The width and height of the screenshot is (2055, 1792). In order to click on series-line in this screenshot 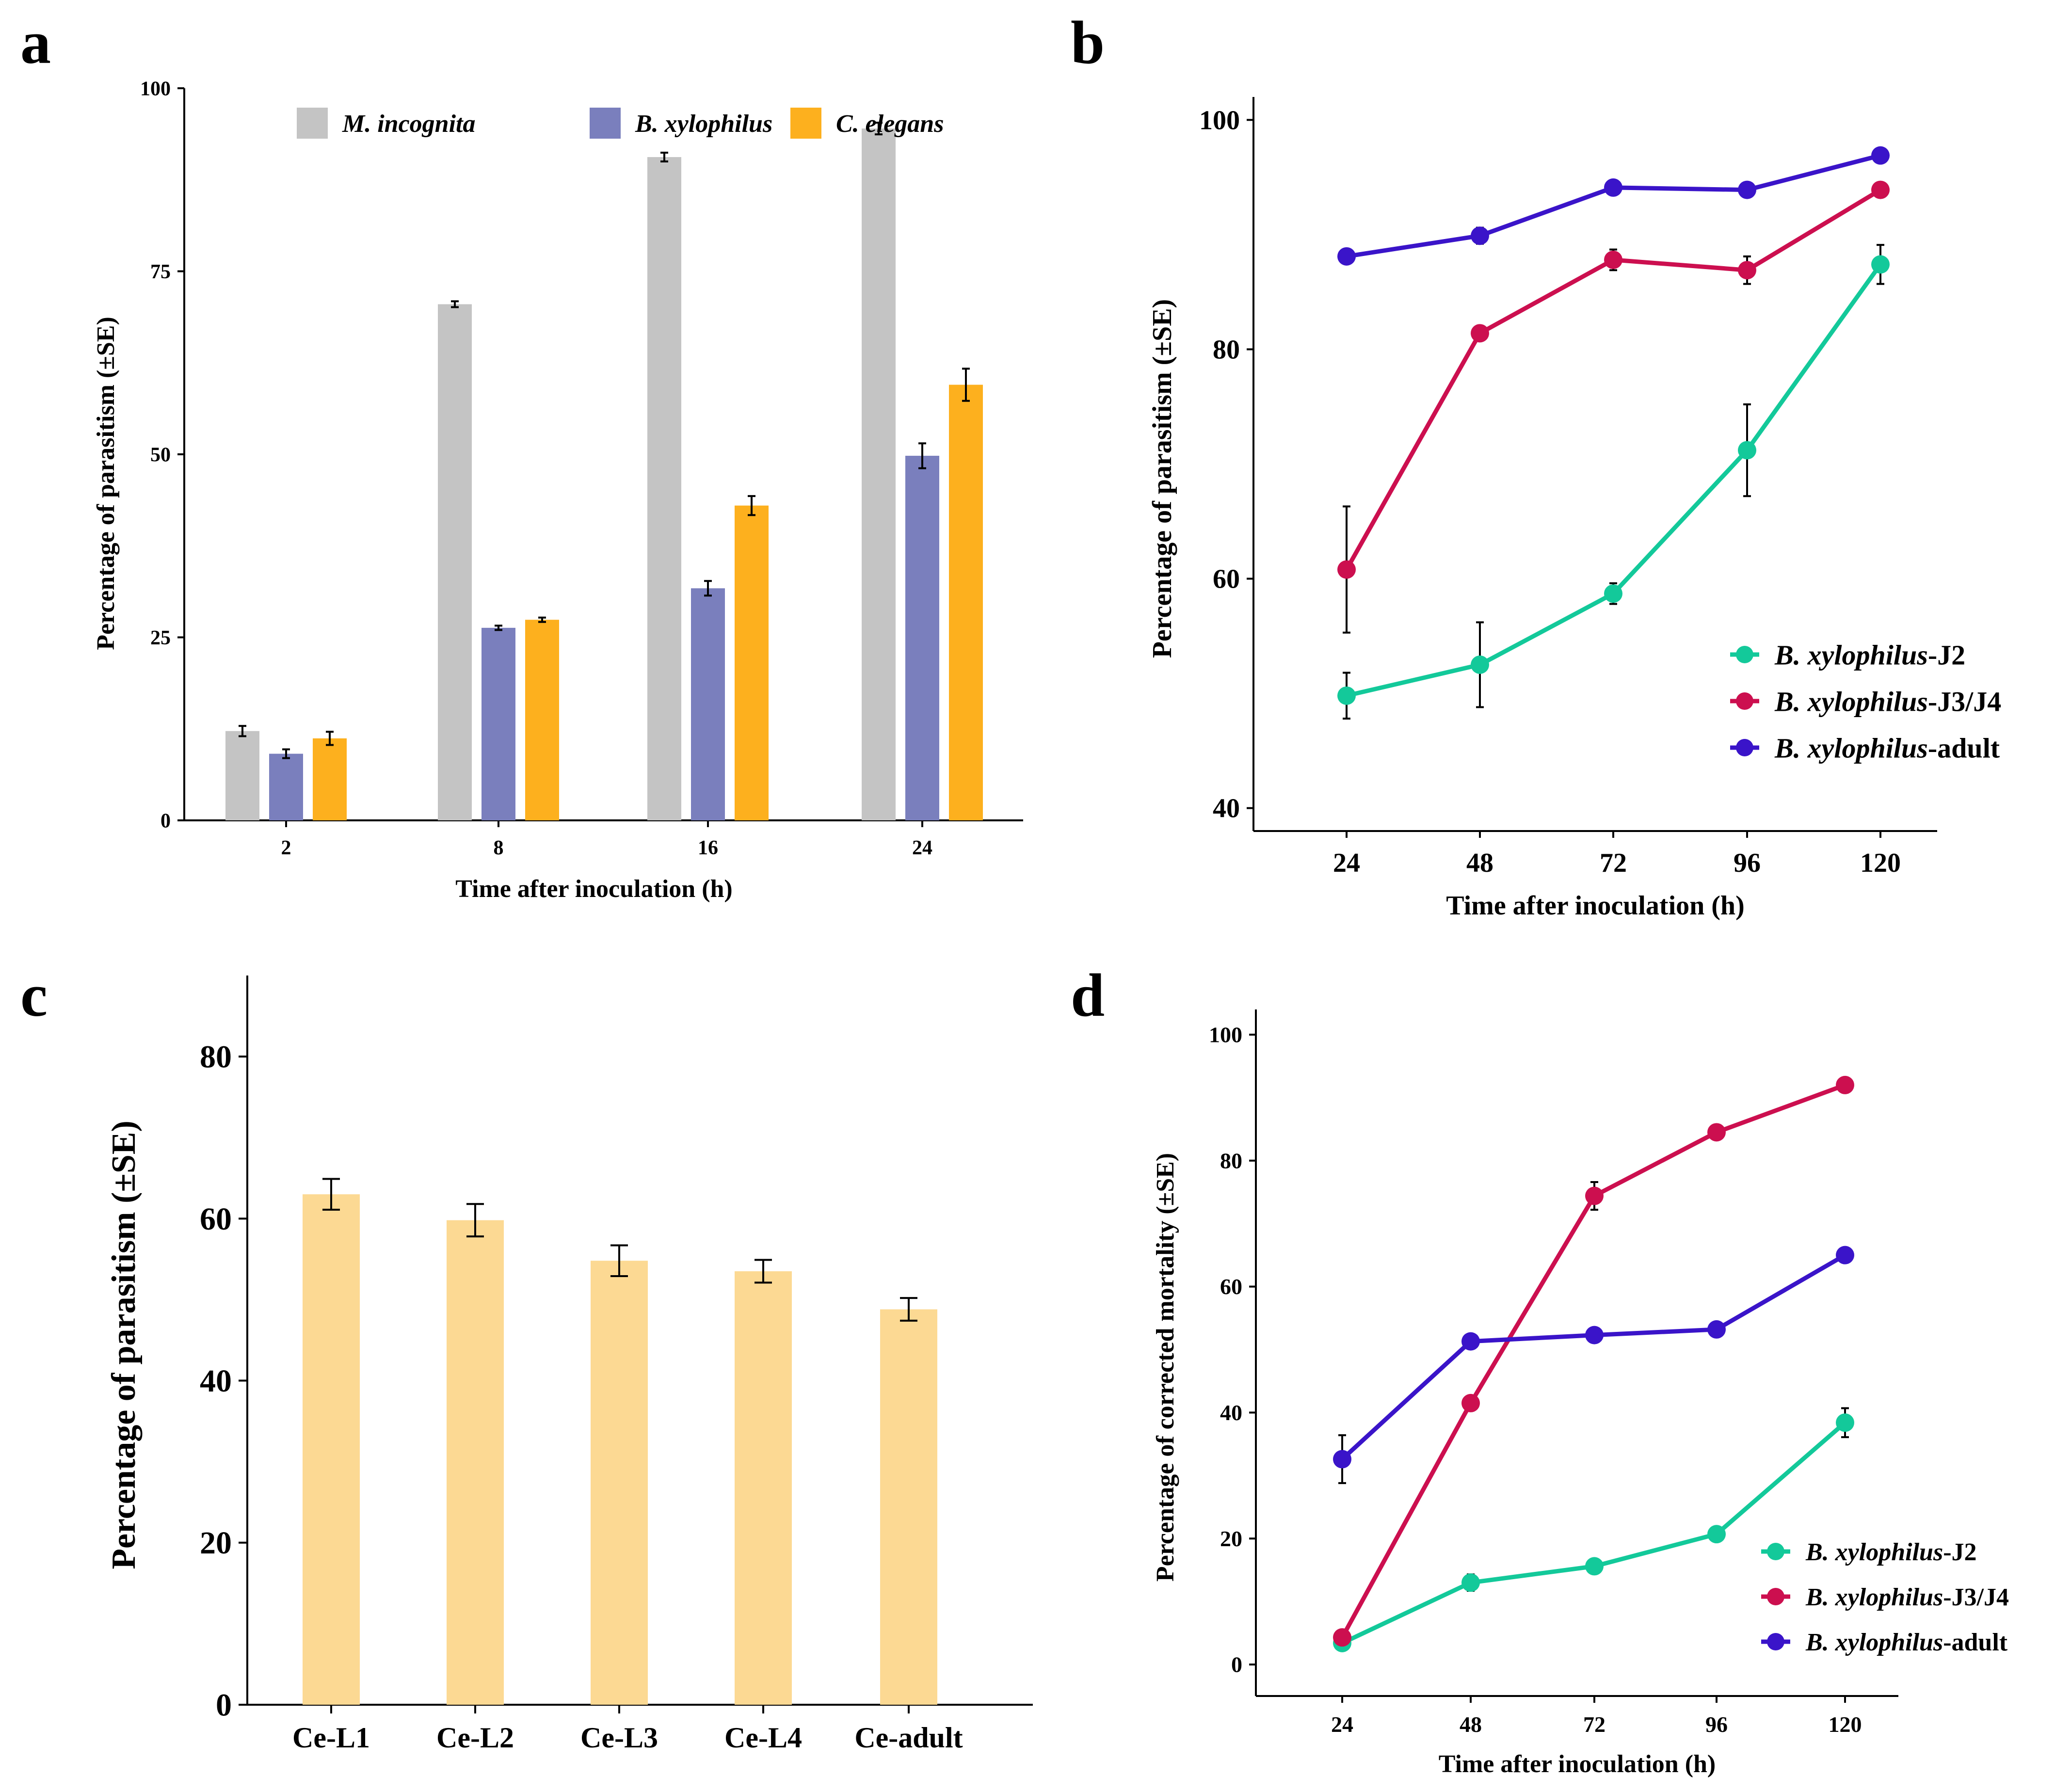, I will do `click(1614, 480)`.